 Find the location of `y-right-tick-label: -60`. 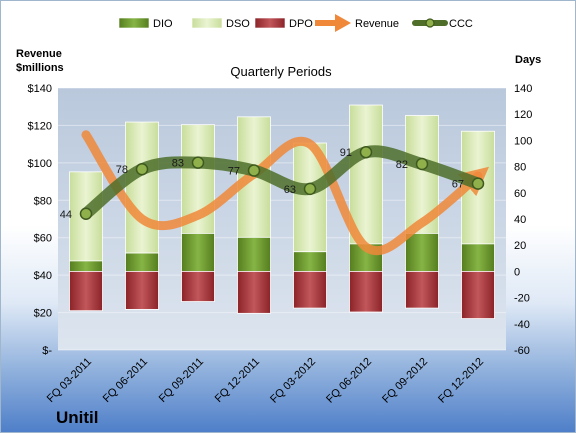

y-right-tick-label: -60 is located at coordinates (522, 351).